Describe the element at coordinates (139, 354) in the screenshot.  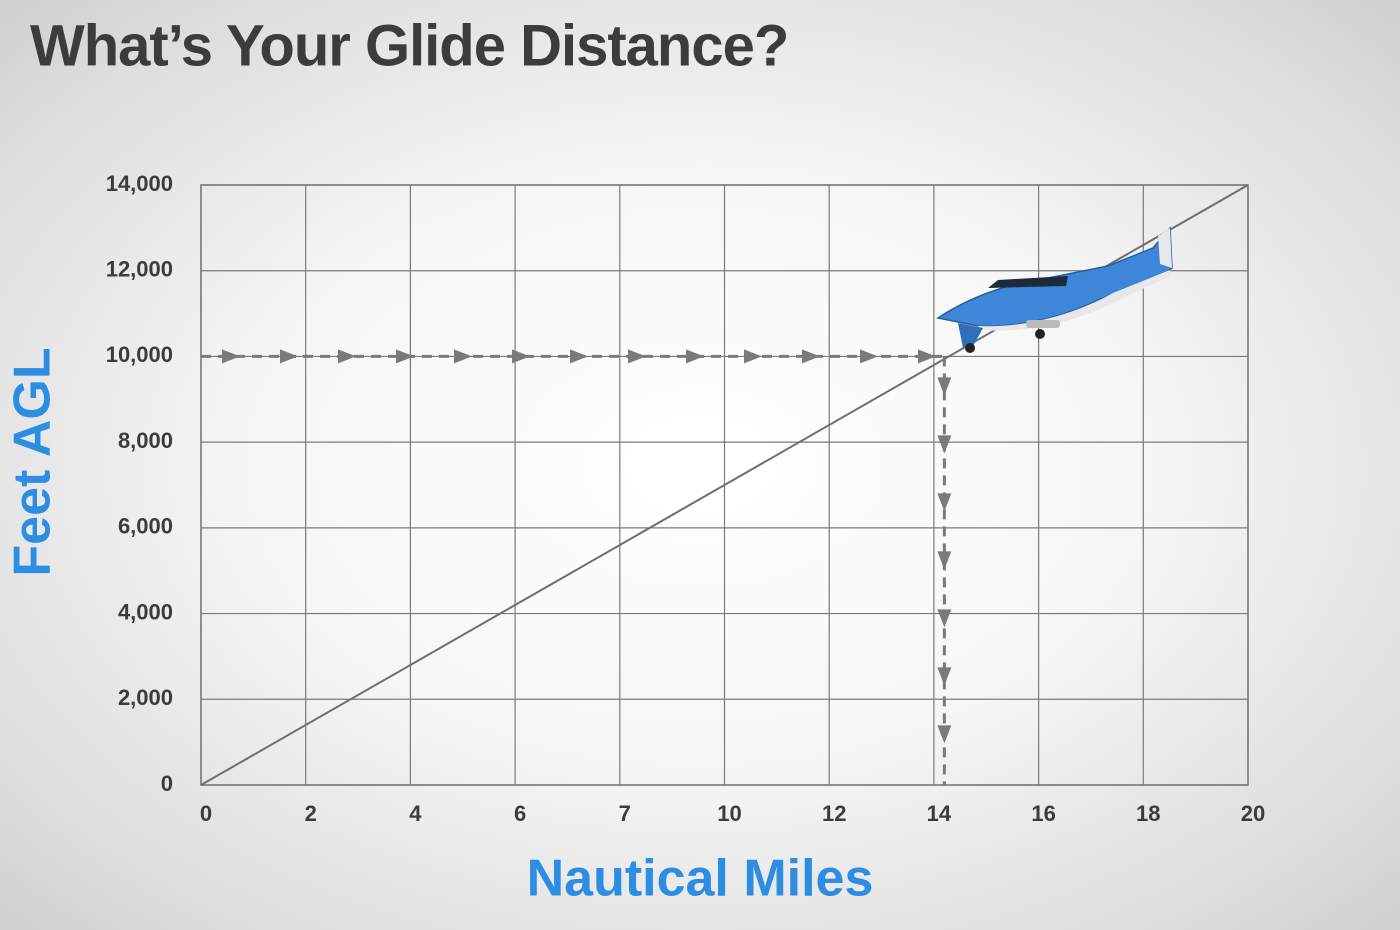
I see `y-tick-label: 10,000` at that location.